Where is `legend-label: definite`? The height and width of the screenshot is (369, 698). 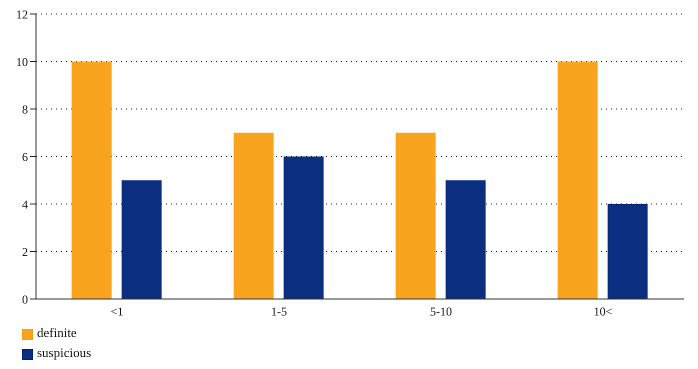 legend-label: definite is located at coordinates (57, 332).